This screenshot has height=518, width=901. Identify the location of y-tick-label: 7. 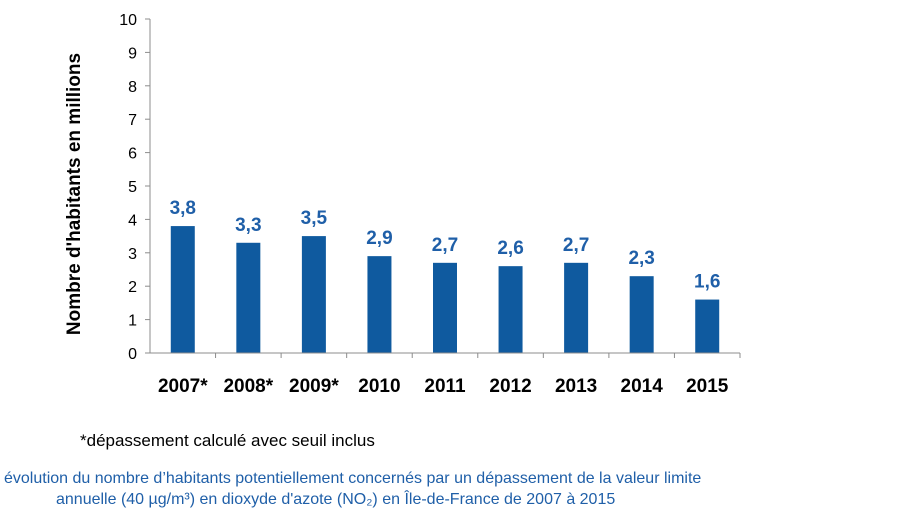
(132, 120).